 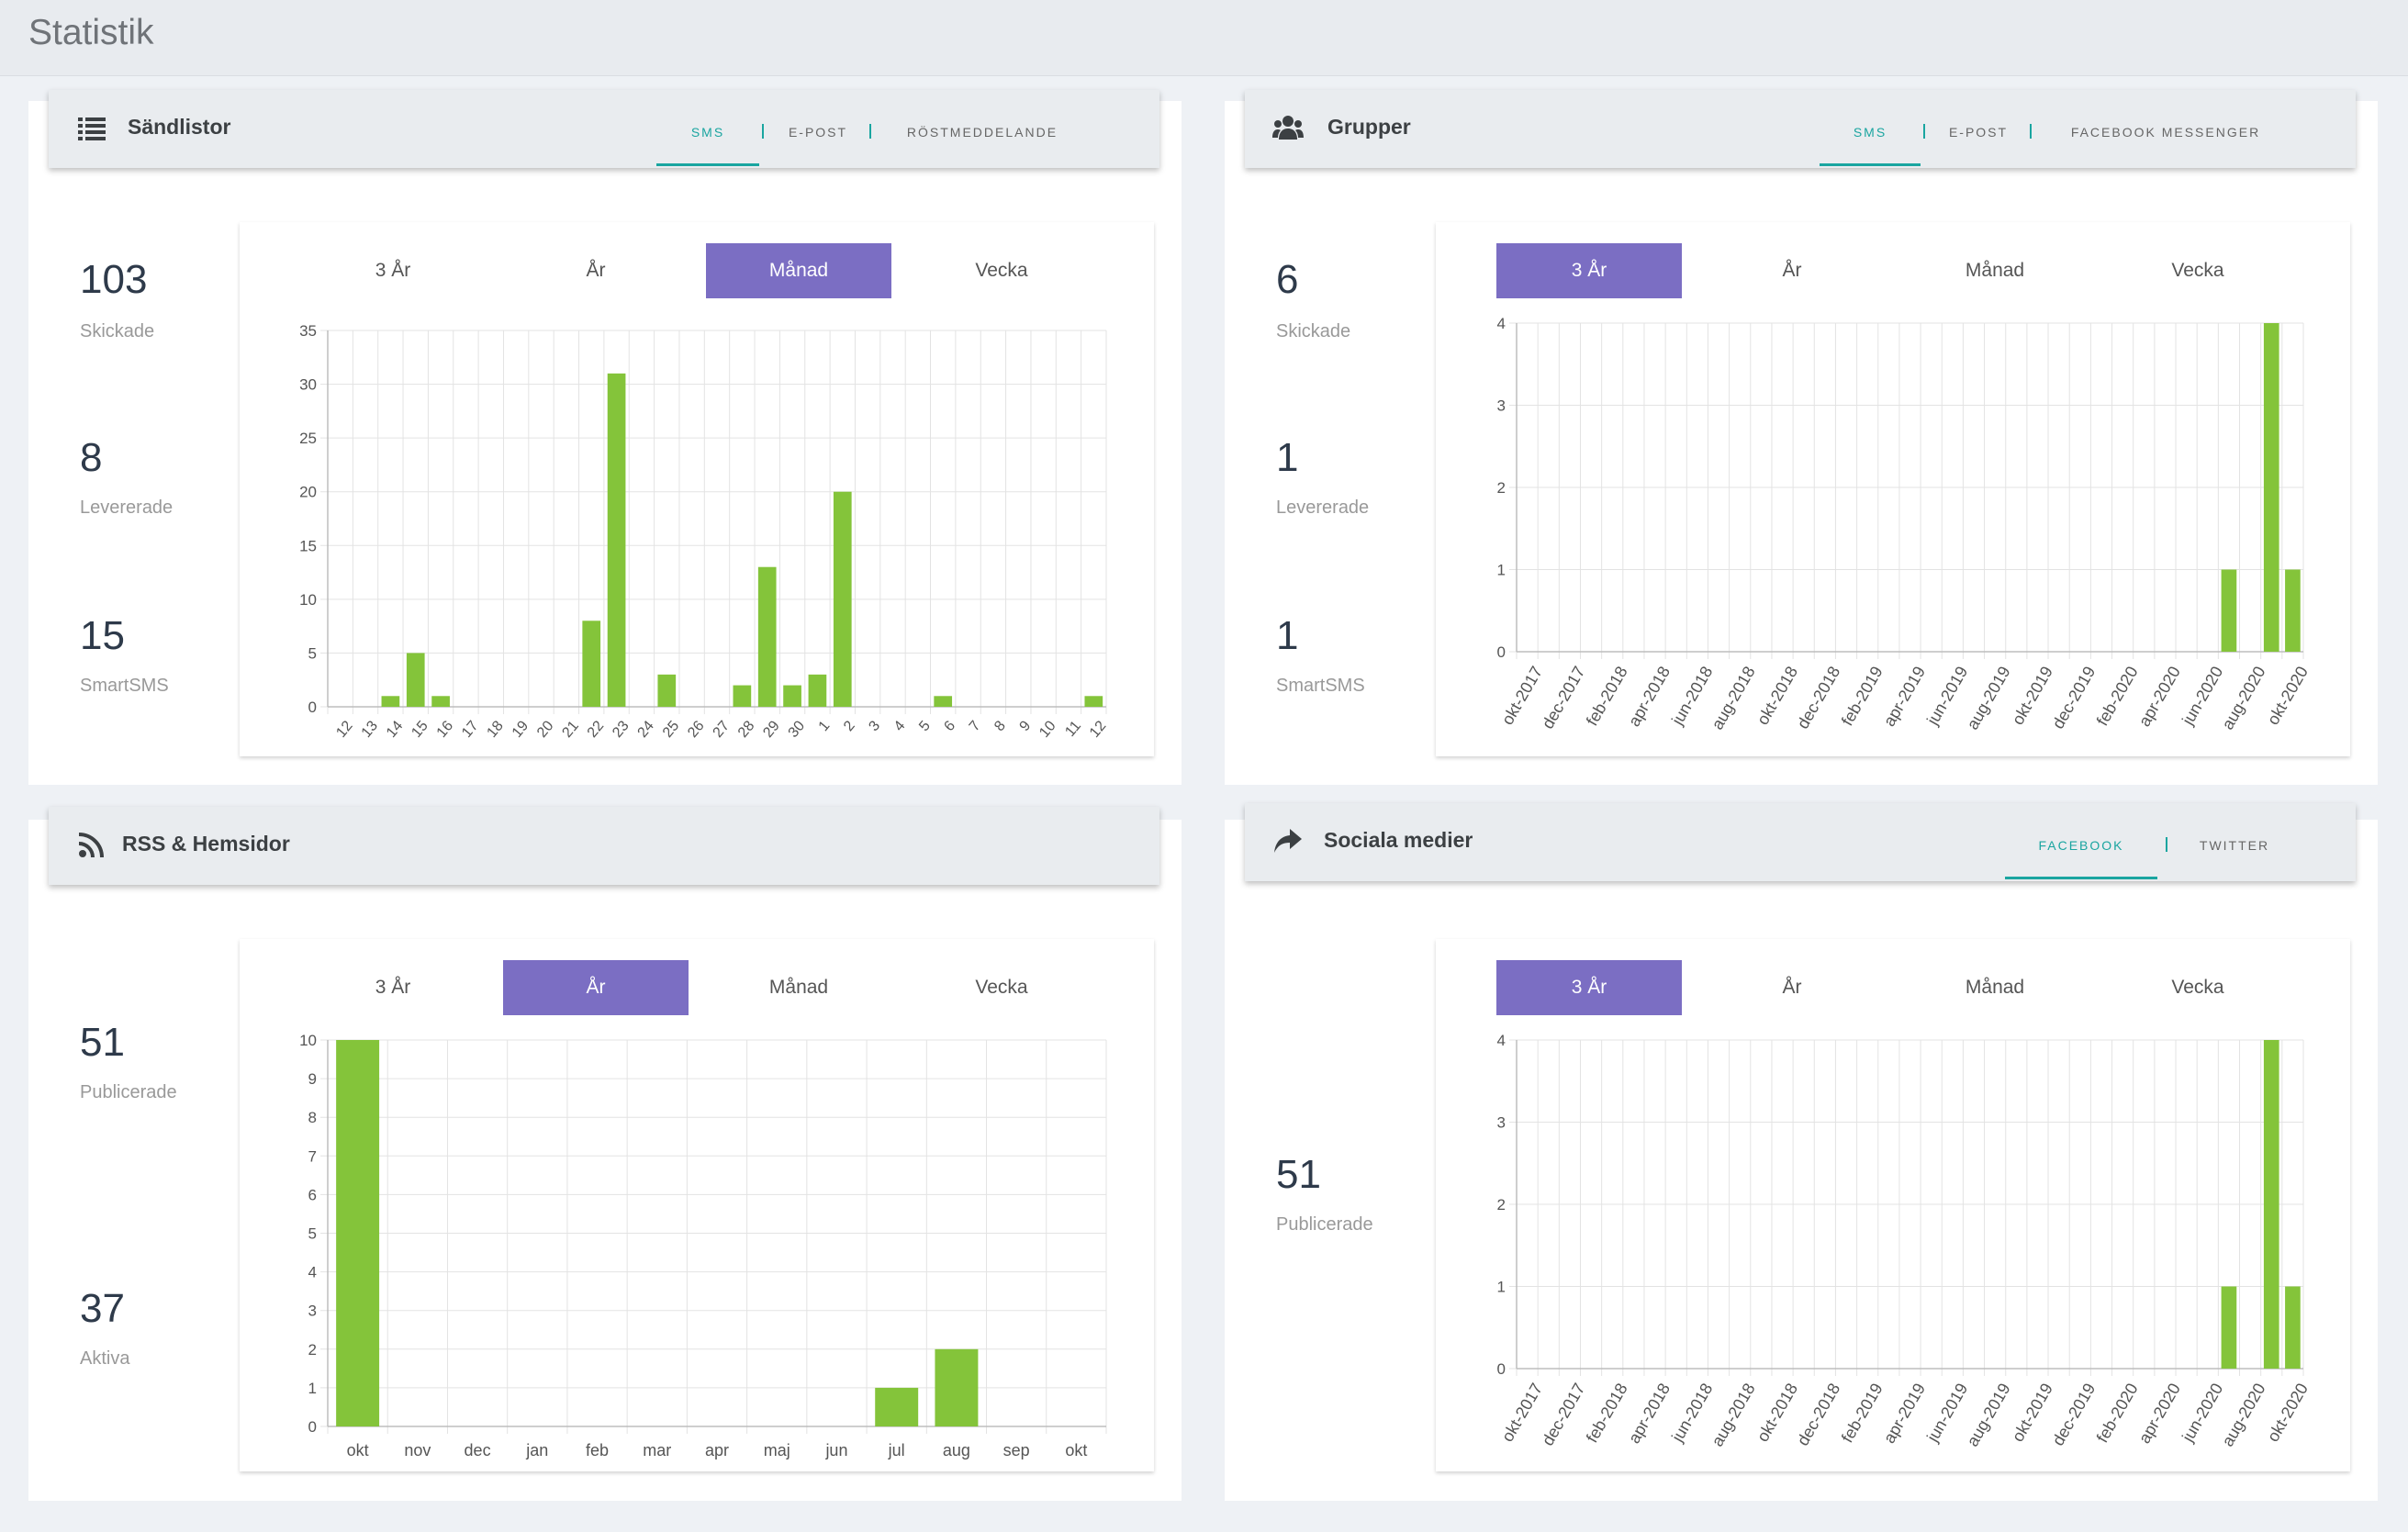 What do you see at coordinates (2234, 845) in the screenshot?
I see `tab-twitter: TWITTER` at bounding box center [2234, 845].